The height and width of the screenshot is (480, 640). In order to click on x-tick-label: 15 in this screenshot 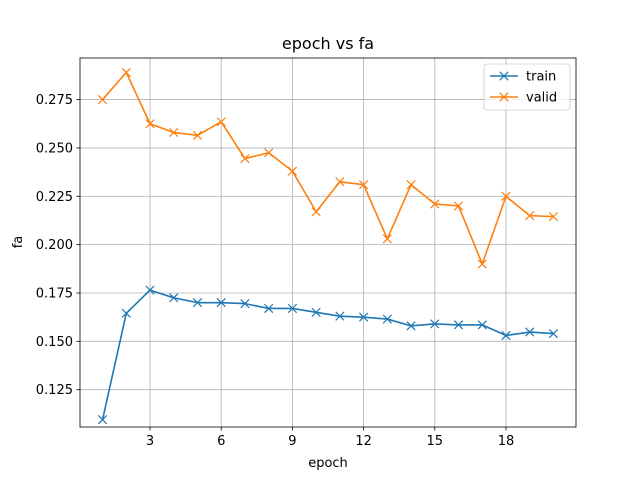, I will do `click(435, 441)`.